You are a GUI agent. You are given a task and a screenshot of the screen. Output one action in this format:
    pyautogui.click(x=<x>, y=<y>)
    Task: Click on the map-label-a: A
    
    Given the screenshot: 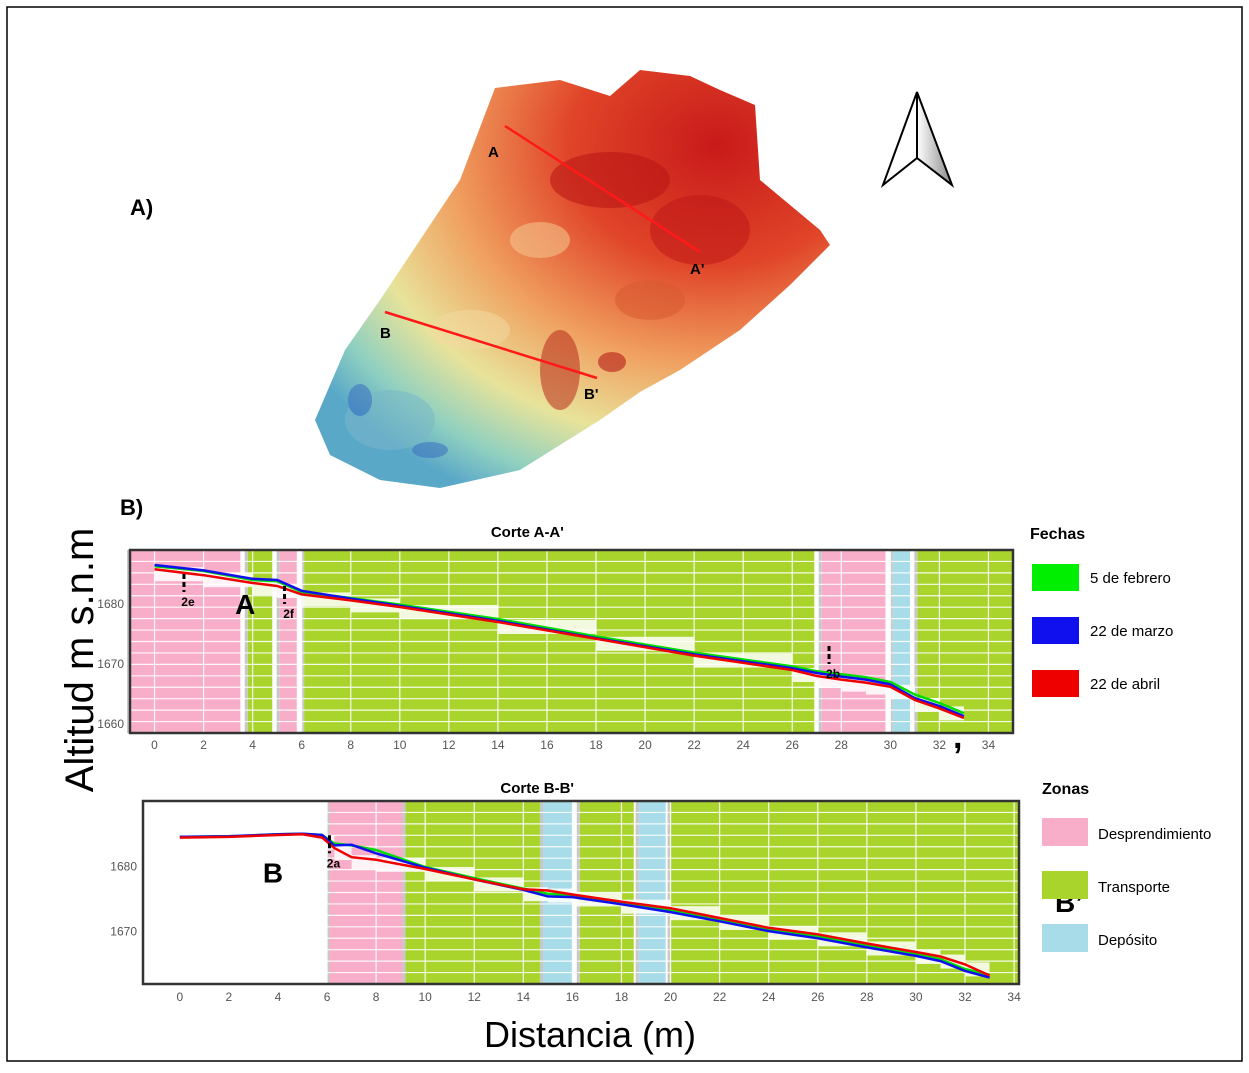 What is the action you would take?
    pyautogui.click(x=493, y=152)
    